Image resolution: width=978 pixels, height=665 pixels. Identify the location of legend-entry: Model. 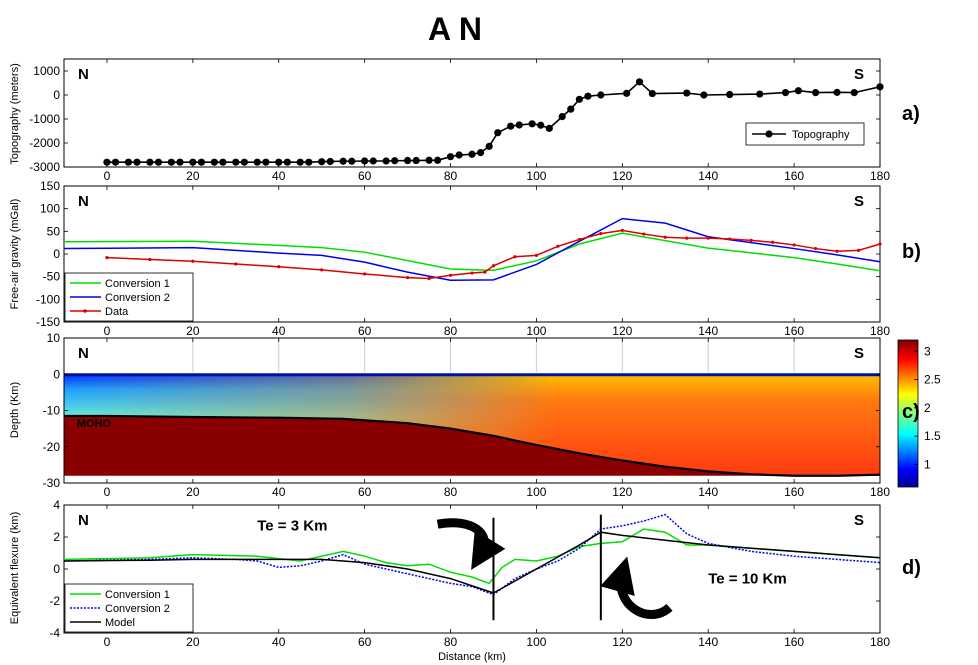
(120, 623).